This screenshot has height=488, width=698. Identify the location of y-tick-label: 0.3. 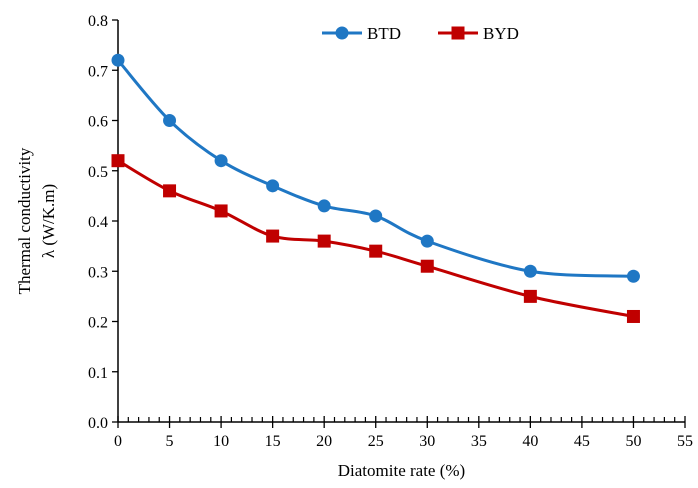
(98, 272).